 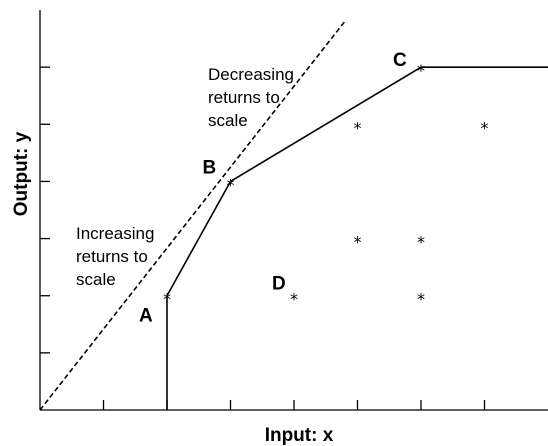 I want to click on observation-marker-2: *, so click(x=231, y=184).